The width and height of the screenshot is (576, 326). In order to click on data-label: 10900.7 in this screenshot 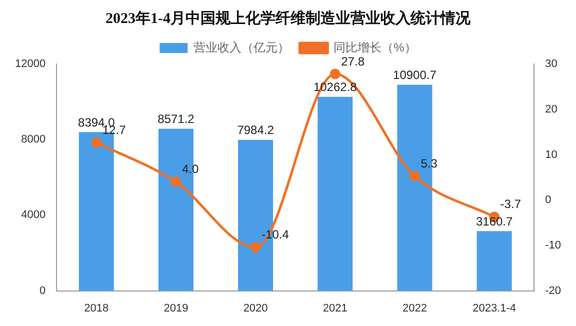, I will do `click(415, 75)`.